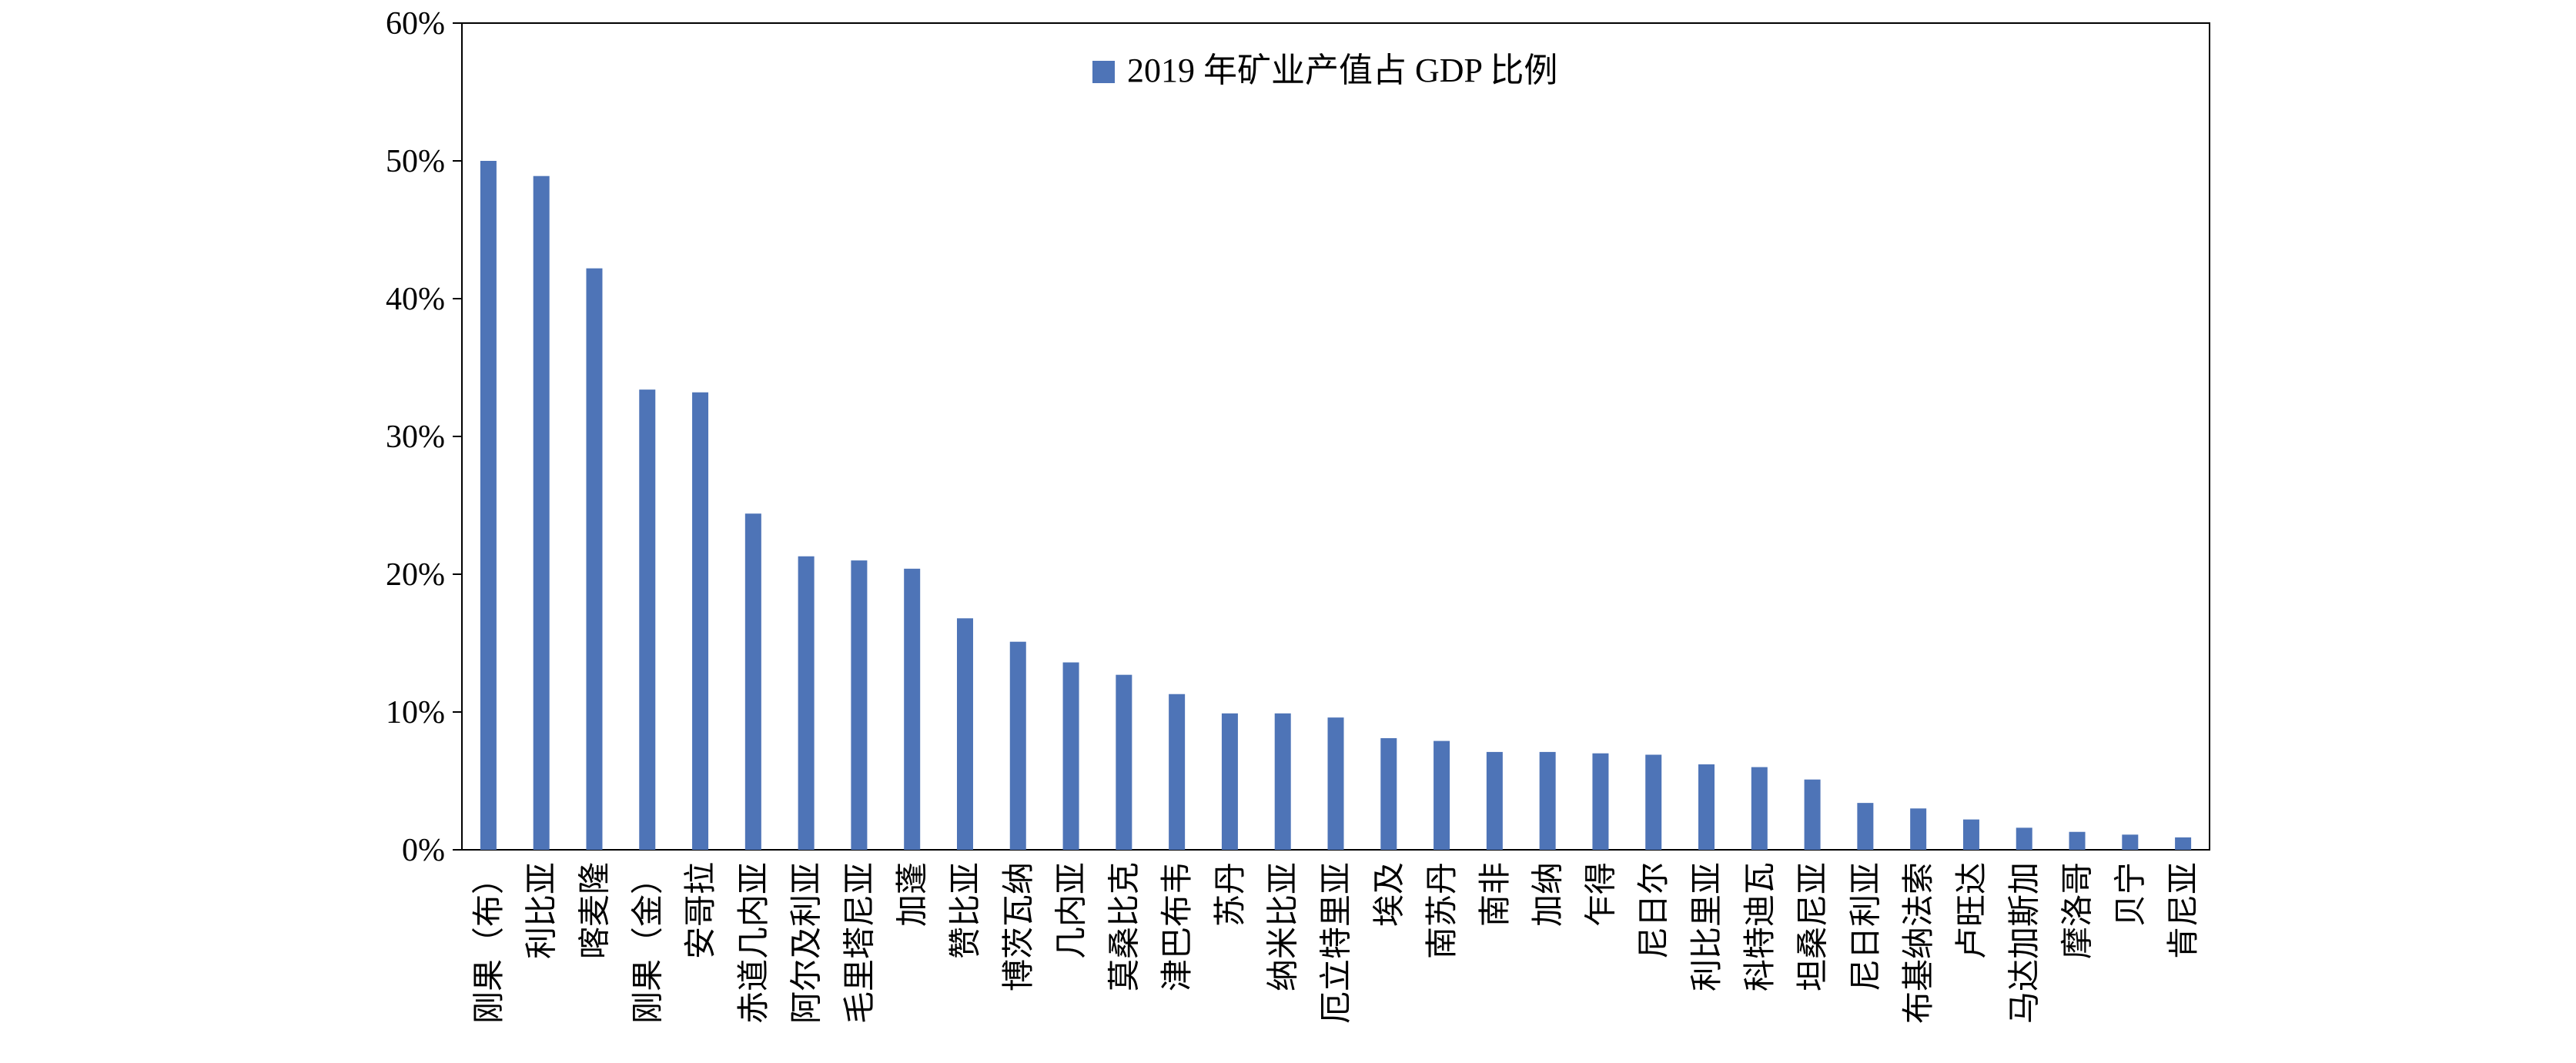 The image size is (2576, 1063). I want to click on x-tick-label: 津巴布韦, so click(1177, 926).